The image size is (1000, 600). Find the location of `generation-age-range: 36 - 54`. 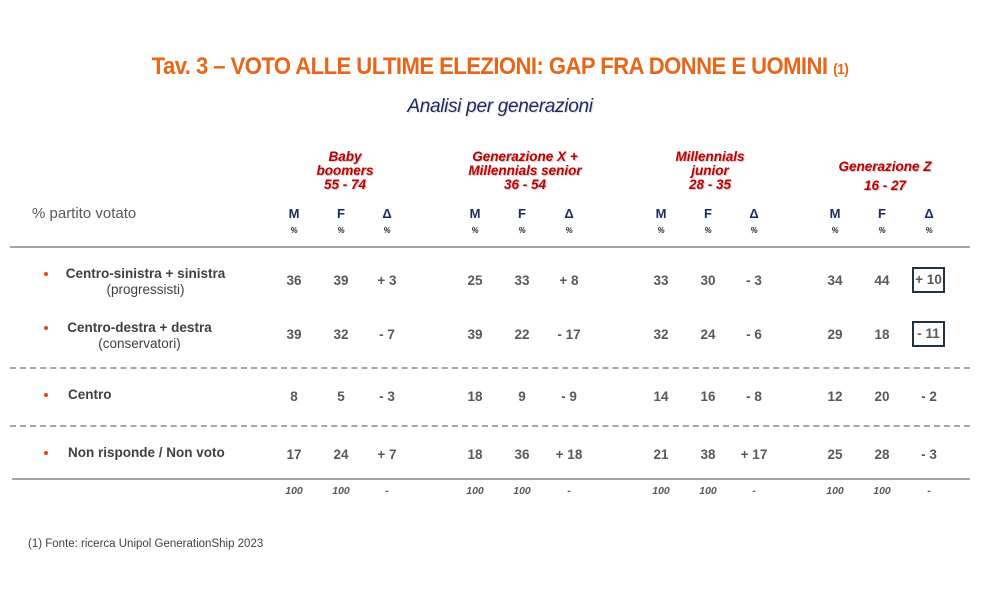

generation-age-range: 36 - 54 is located at coordinates (525, 184).